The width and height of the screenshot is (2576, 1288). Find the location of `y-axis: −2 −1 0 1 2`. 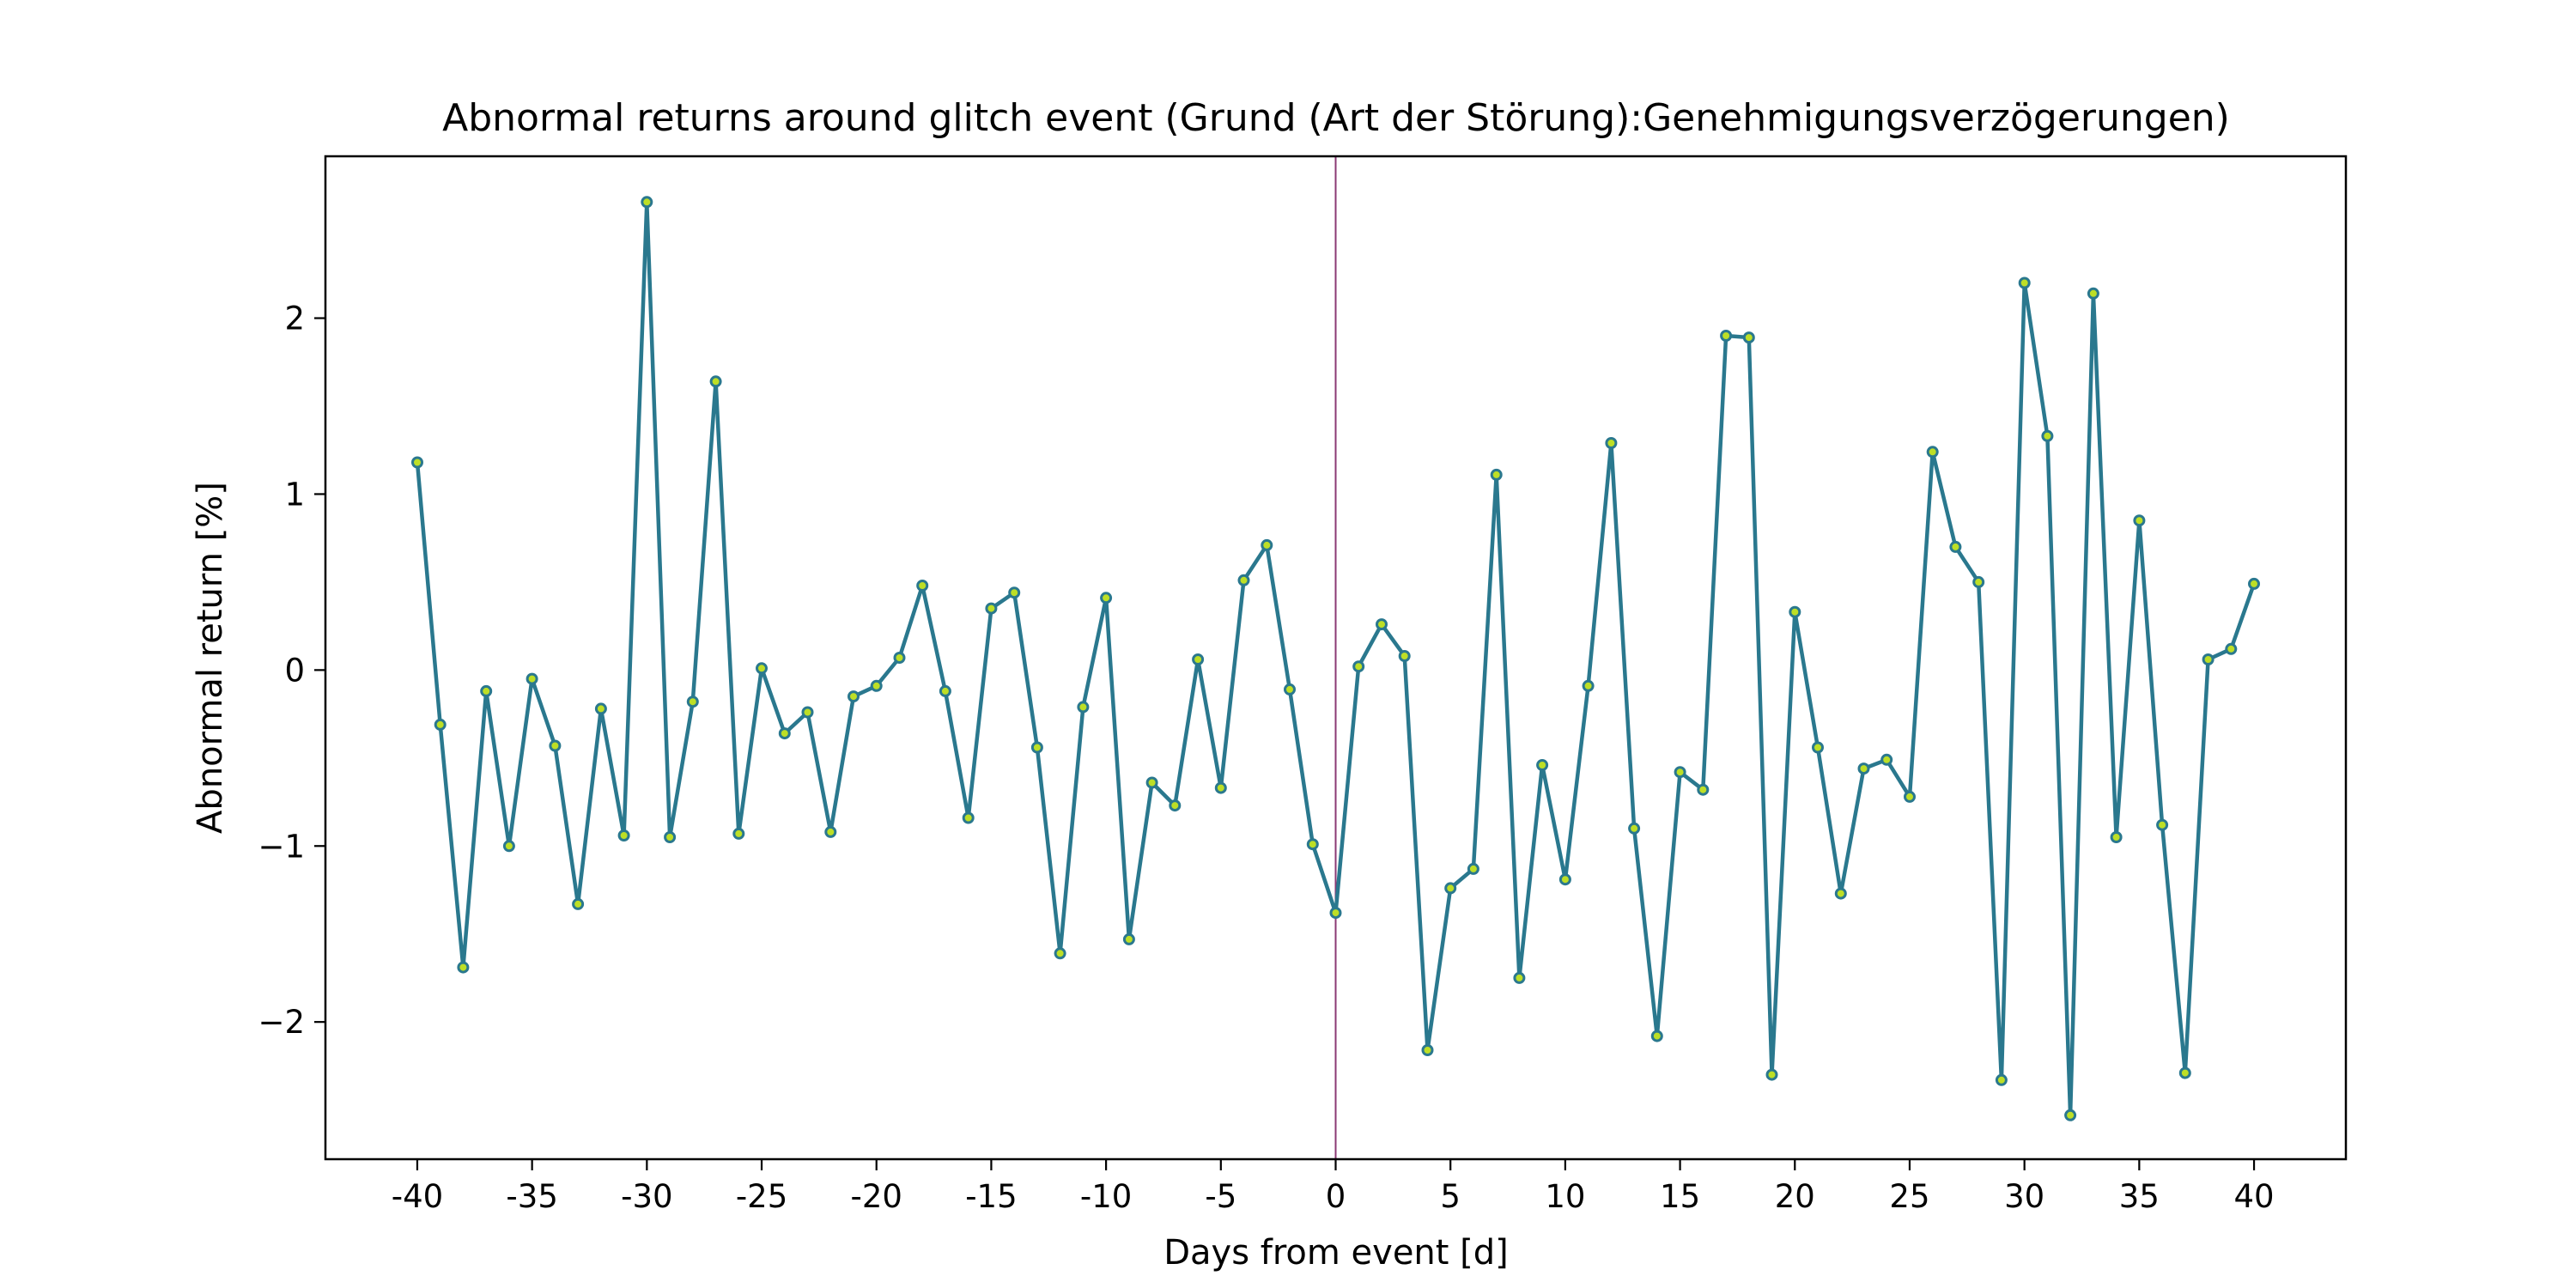

y-axis: −2 −1 0 1 2 is located at coordinates (291, 671).